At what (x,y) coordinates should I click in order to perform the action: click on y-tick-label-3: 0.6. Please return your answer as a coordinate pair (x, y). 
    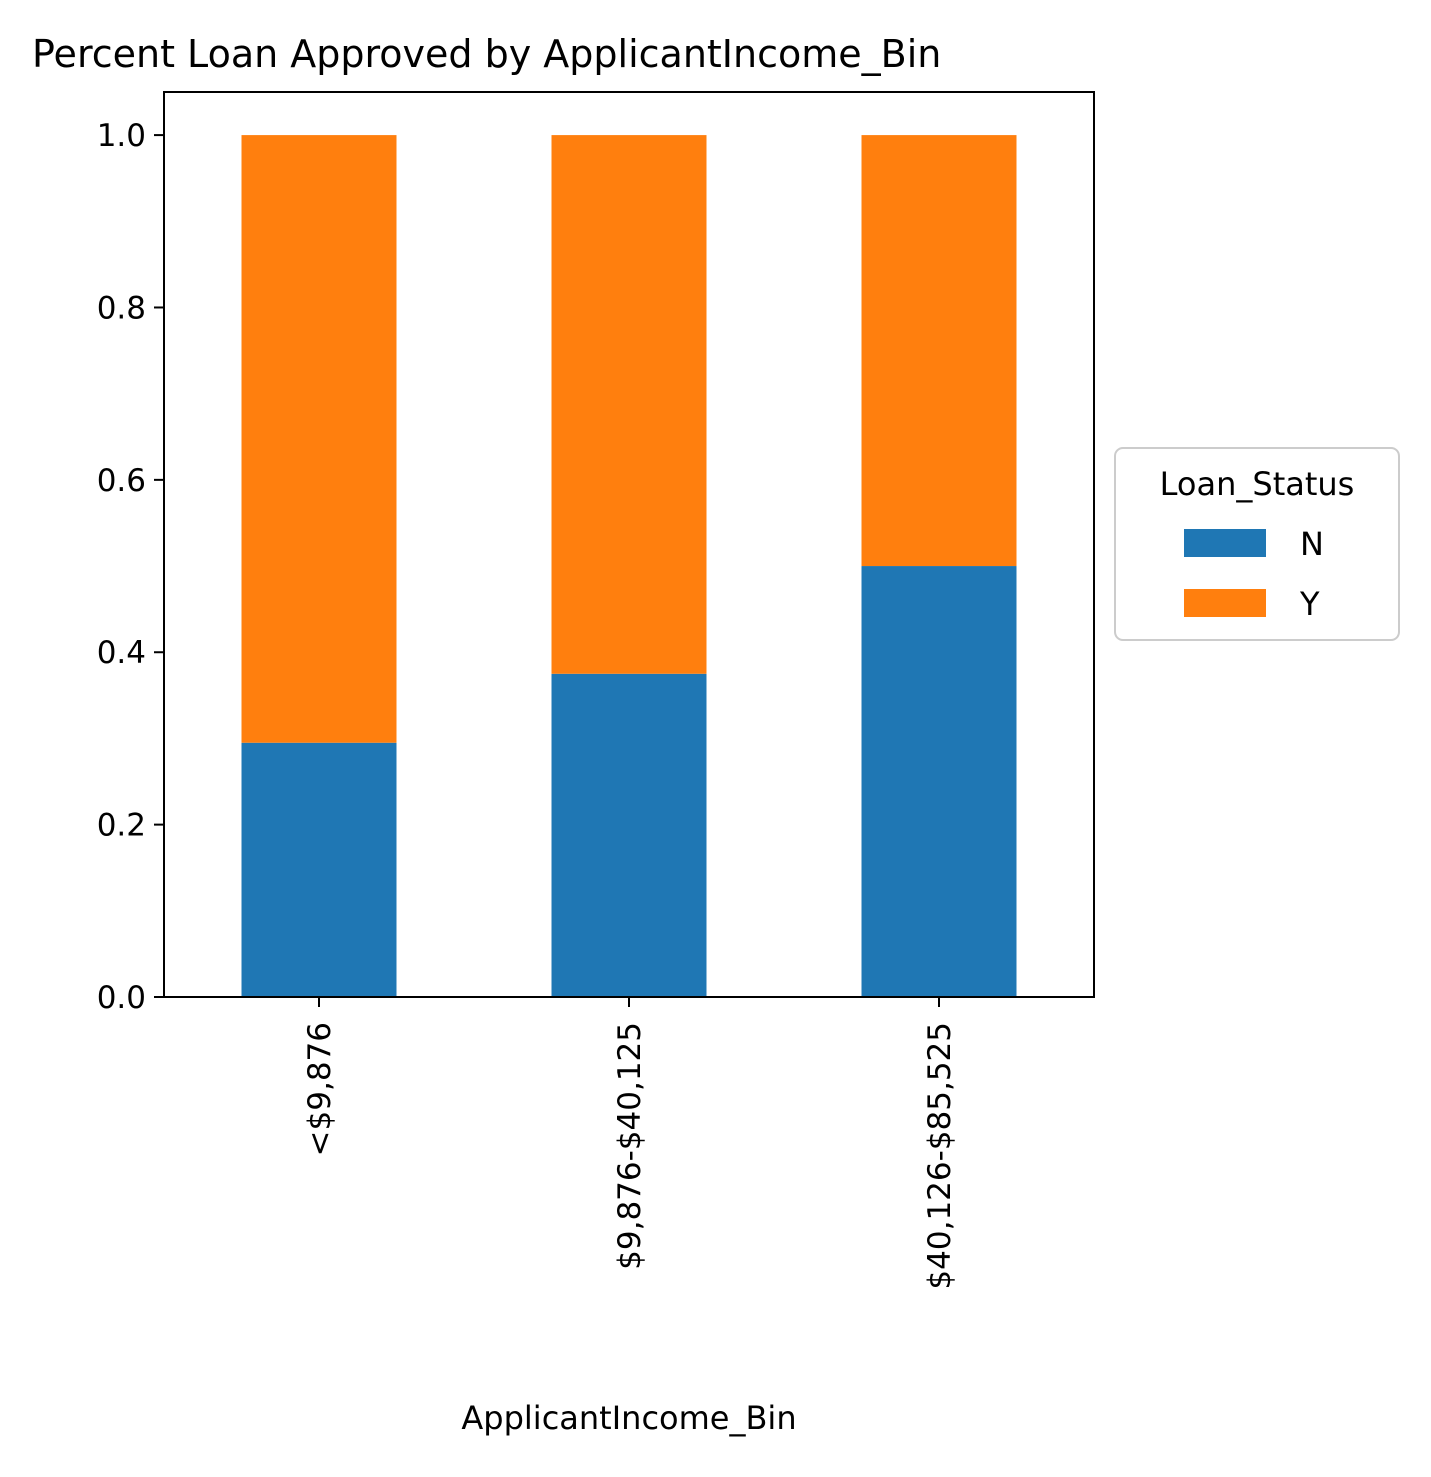
    Looking at the image, I should click on (121, 481).